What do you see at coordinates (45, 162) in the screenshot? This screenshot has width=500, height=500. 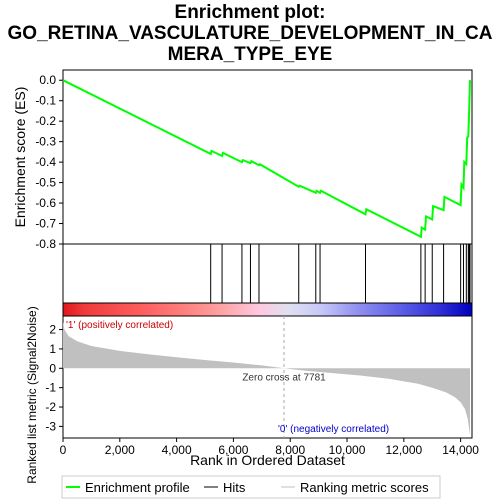 I see `es-ytick-label: -0.4` at bounding box center [45, 162].